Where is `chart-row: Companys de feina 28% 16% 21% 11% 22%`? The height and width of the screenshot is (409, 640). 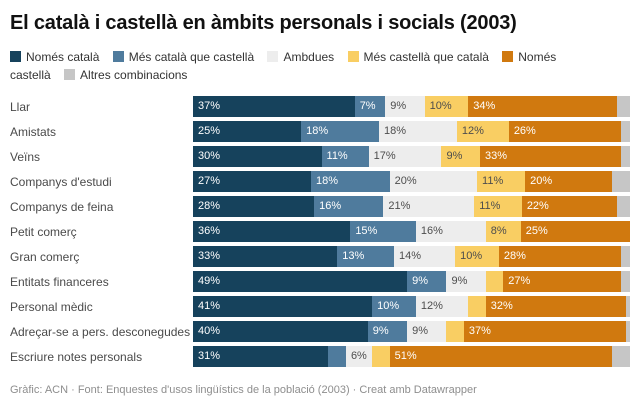 chart-row: Companys de feina 28% 16% 21% 11% 22% is located at coordinates (320, 206).